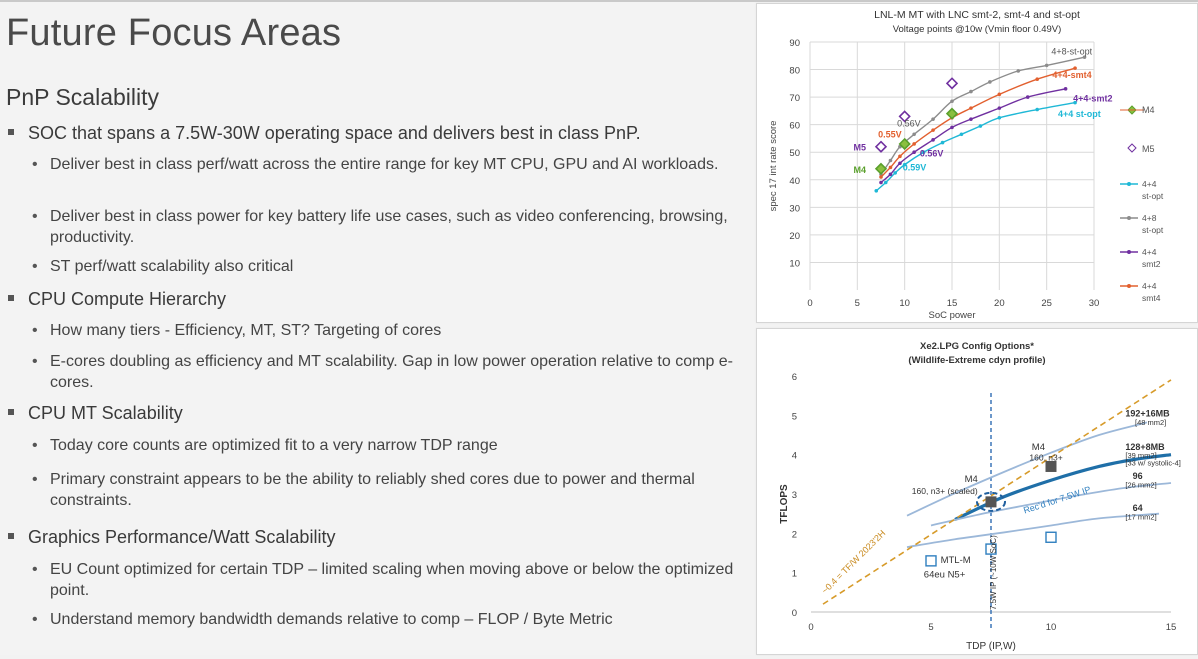 The image size is (1198, 659). I want to click on y-tick-label: 50, so click(794, 153).